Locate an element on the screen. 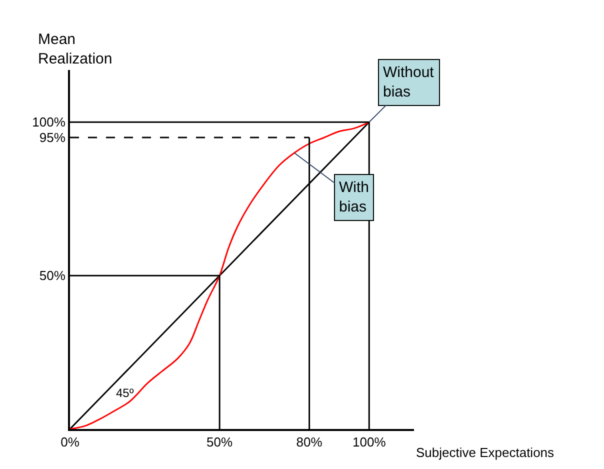  x-tick-label: 100% is located at coordinates (369, 442).